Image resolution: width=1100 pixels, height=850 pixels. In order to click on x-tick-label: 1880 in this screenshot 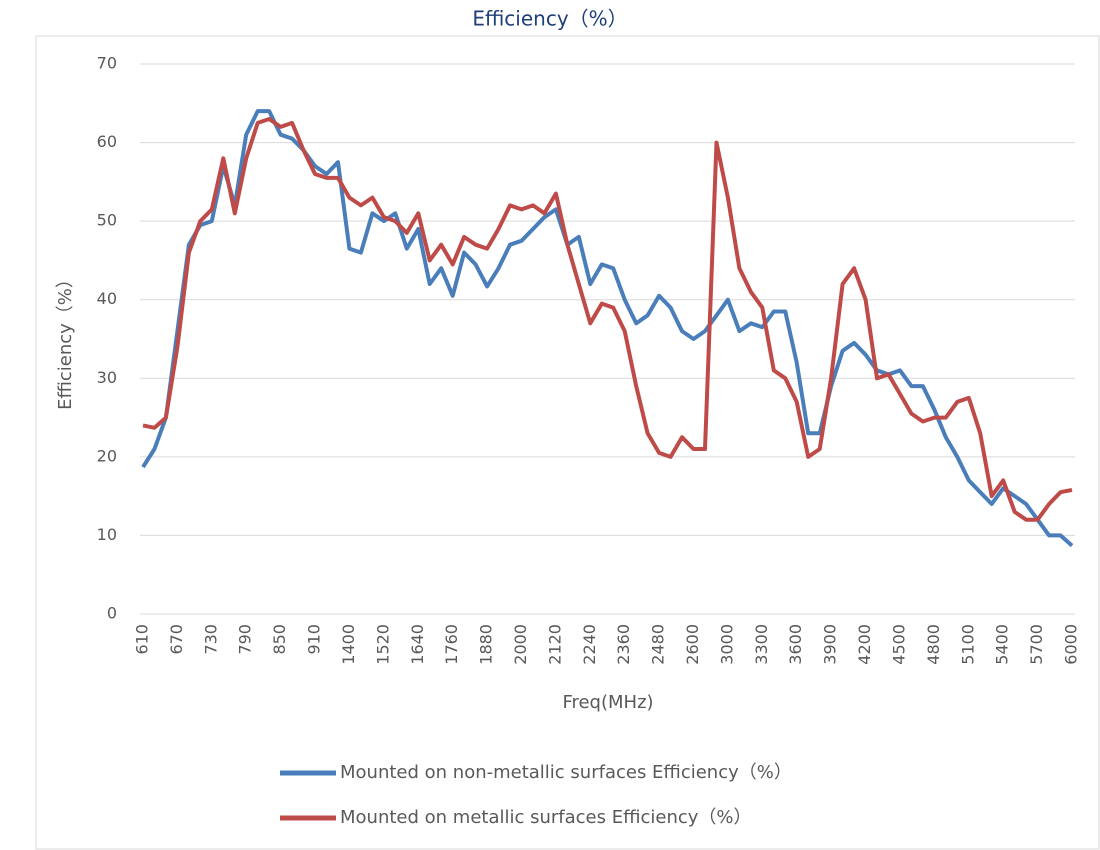, I will do `click(486, 644)`.